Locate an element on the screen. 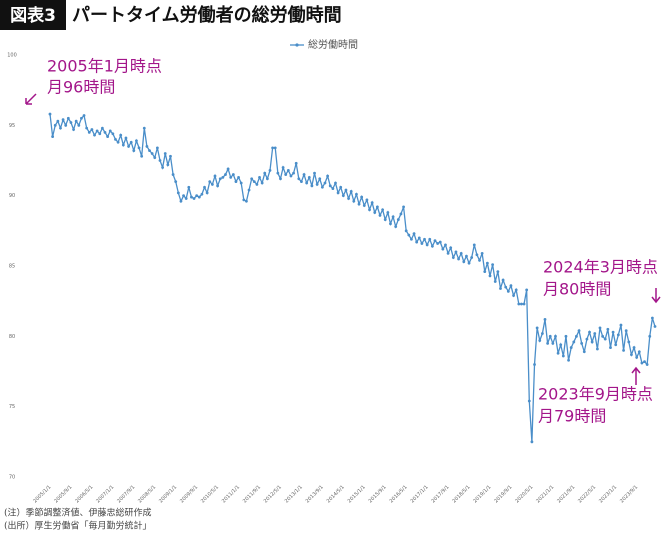 The width and height of the screenshot is (670, 534). x-tick-label: 2019/1/1 is located at coordinates (482, 494).